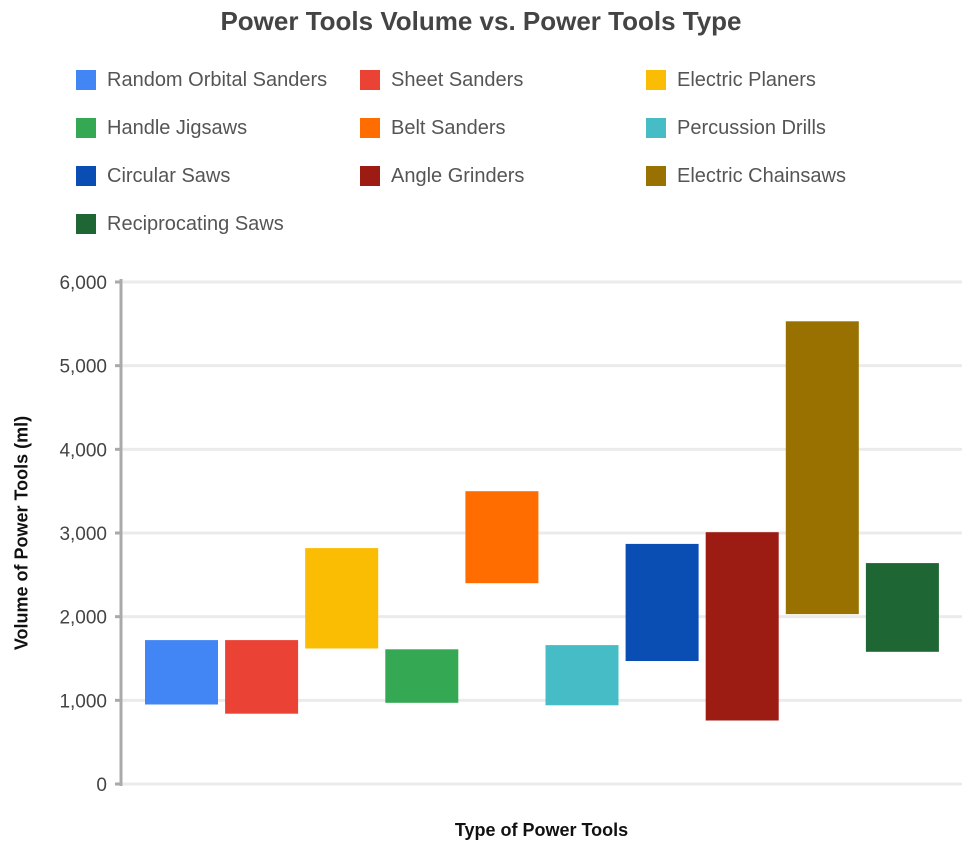  I want to click on legend-item: Reciprocating Saws, so click(180, 224).